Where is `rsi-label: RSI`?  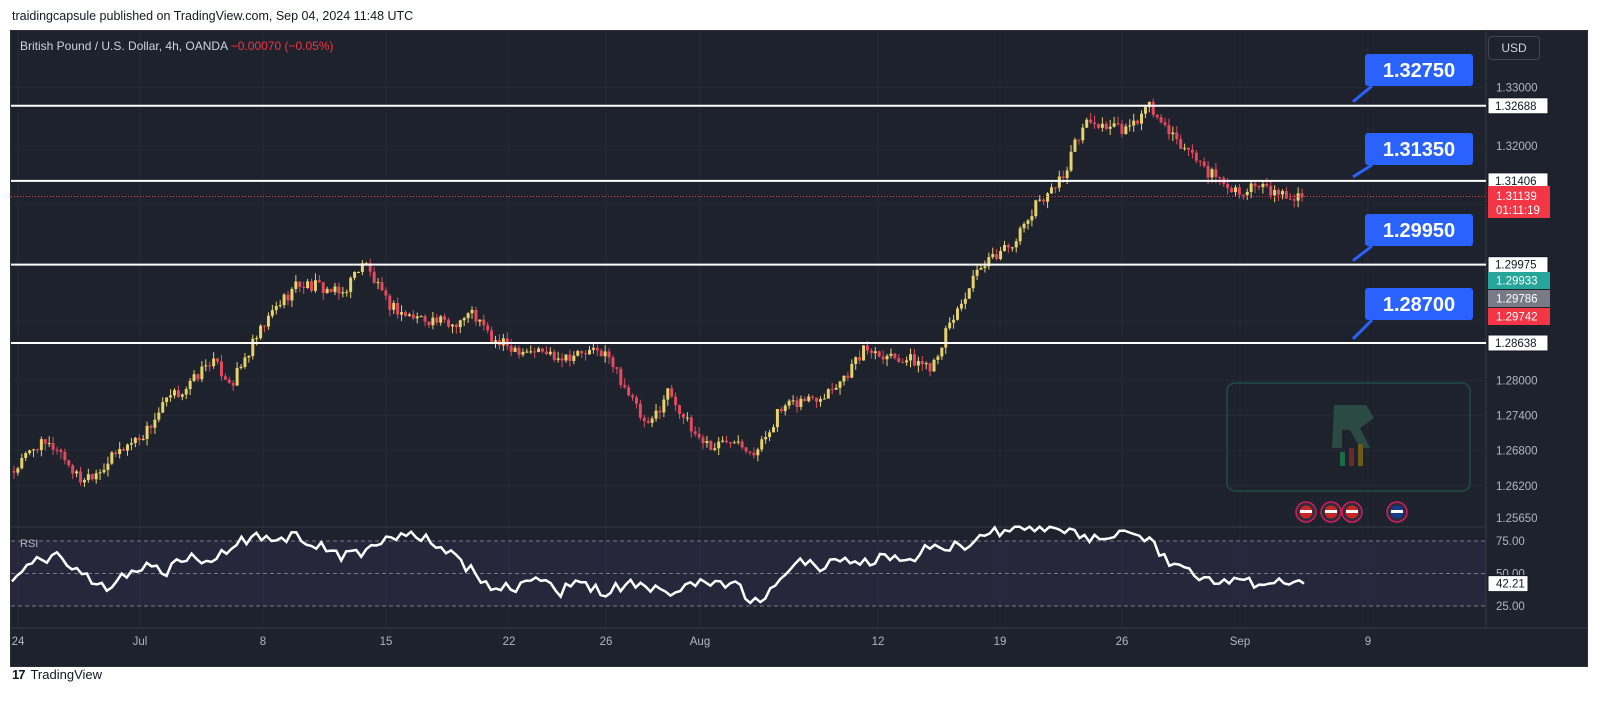 rsi-label: RSI is located at coordinates (29, 544).